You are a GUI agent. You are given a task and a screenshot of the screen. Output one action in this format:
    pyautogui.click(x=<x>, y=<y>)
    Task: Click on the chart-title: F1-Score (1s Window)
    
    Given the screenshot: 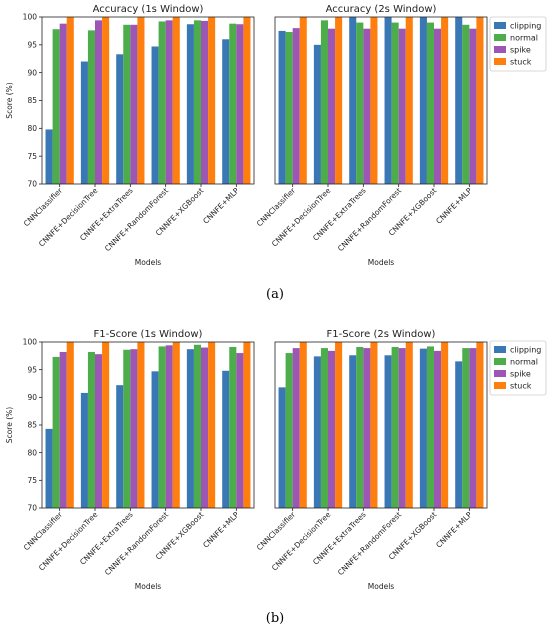 What is the action you would take?
    pyautogui.click(x=148, y=334)
    